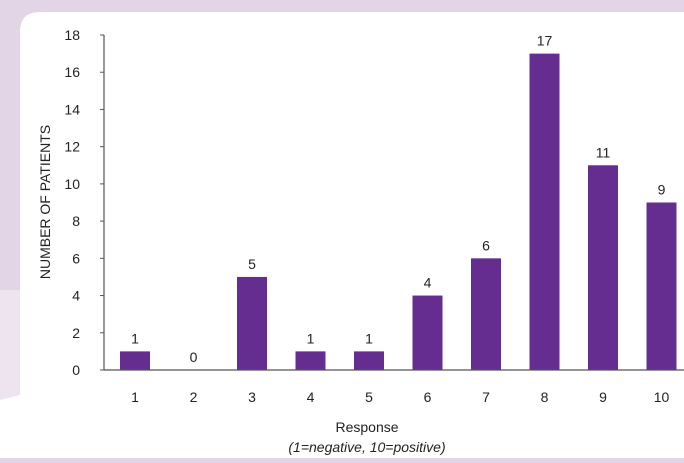 The image size is (684, 463). What do you see at coordinates (194, 357) in the screenshot?
I see `bar-value-label: 0` at bounding box center [194, 357].